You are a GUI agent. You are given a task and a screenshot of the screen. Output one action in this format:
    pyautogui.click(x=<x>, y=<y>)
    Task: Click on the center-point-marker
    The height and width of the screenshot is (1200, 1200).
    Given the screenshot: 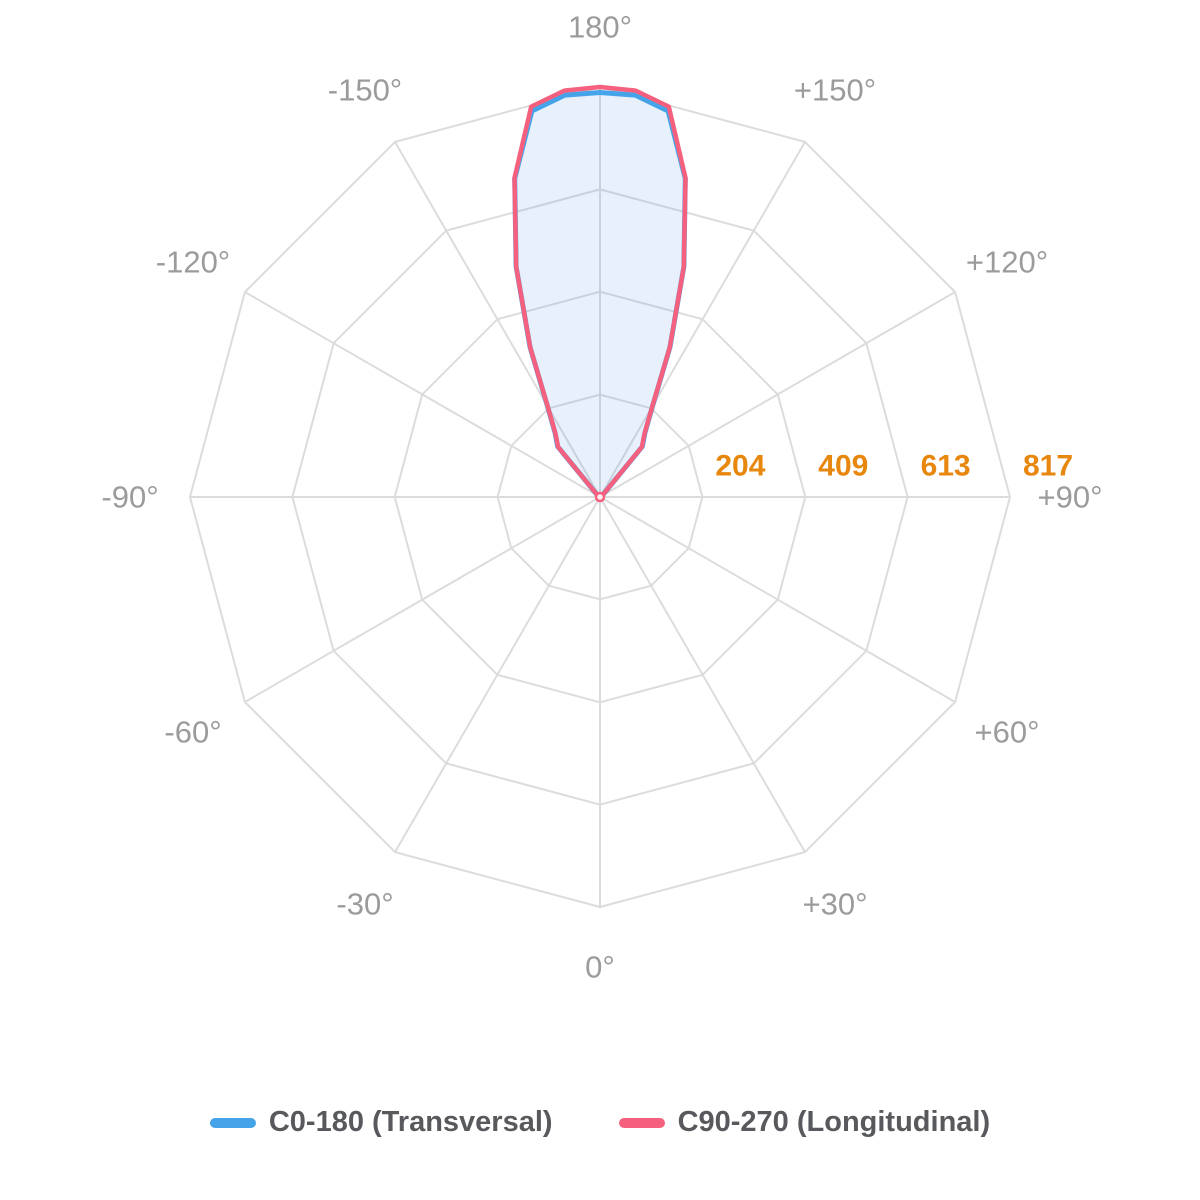 What is the action you would take?
    pyautogui.click(x=600, y=497)
    